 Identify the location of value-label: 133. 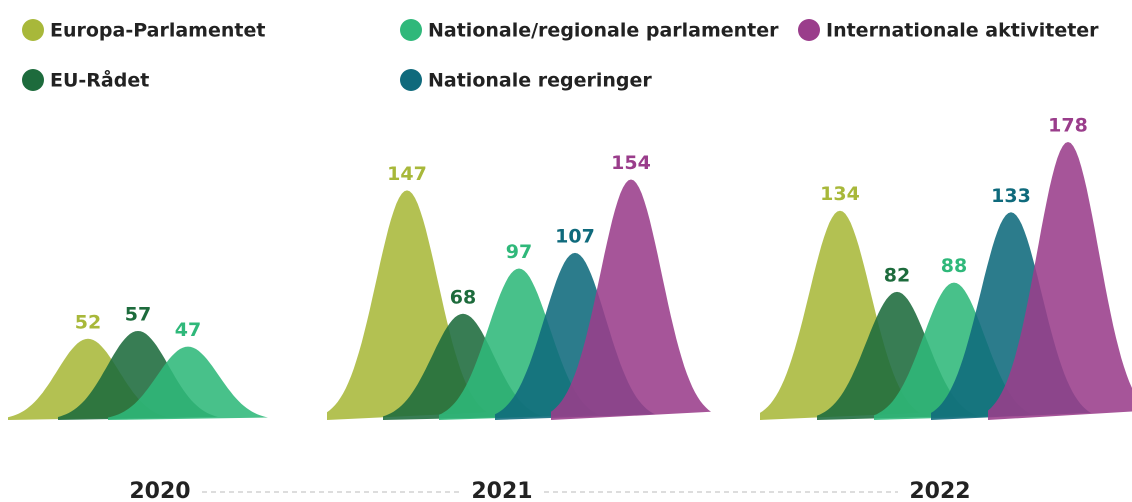
(1011, 196).